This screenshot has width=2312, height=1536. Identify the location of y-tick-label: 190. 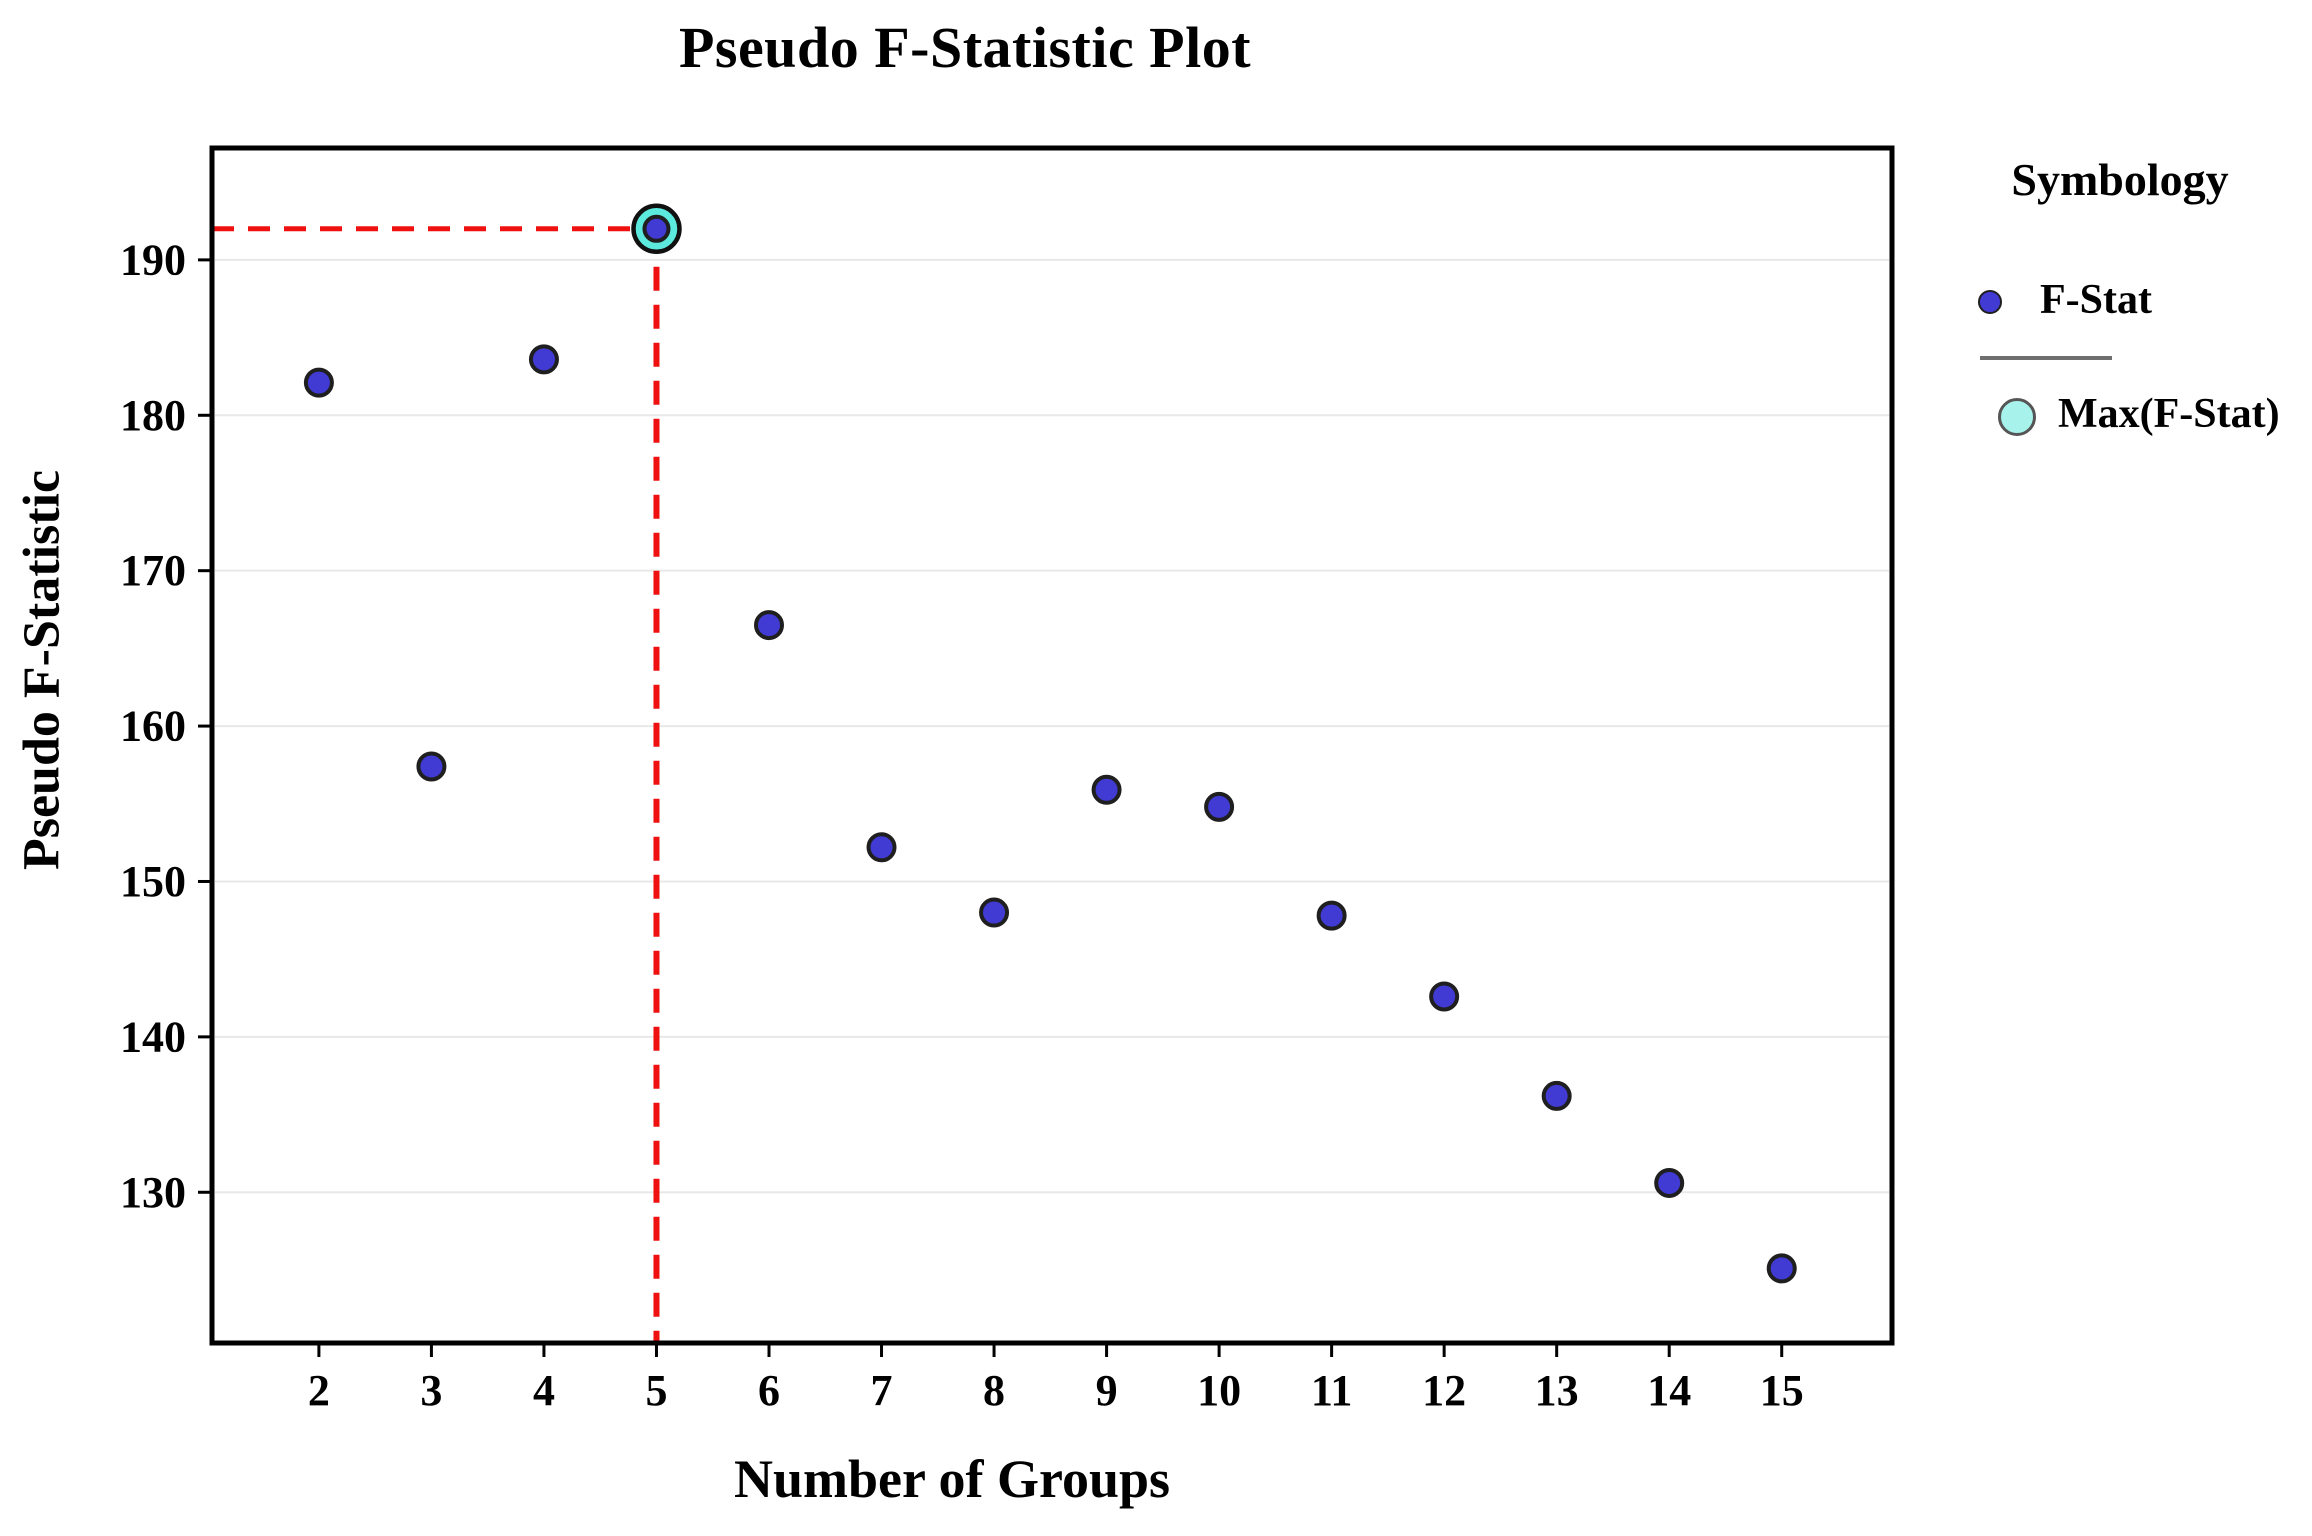
(153, 259).